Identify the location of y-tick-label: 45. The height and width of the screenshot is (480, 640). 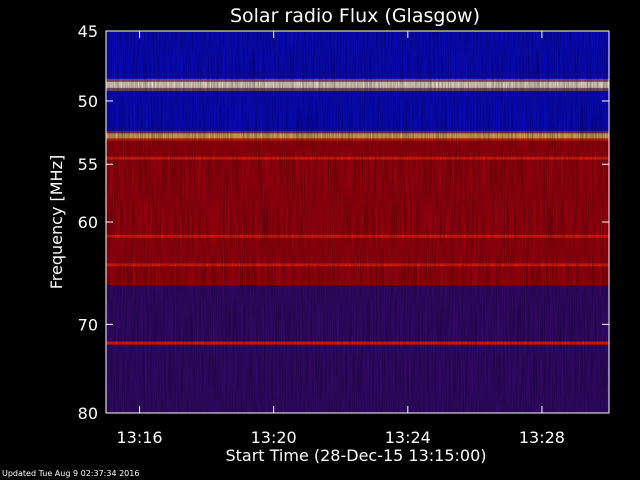
(88, 31).